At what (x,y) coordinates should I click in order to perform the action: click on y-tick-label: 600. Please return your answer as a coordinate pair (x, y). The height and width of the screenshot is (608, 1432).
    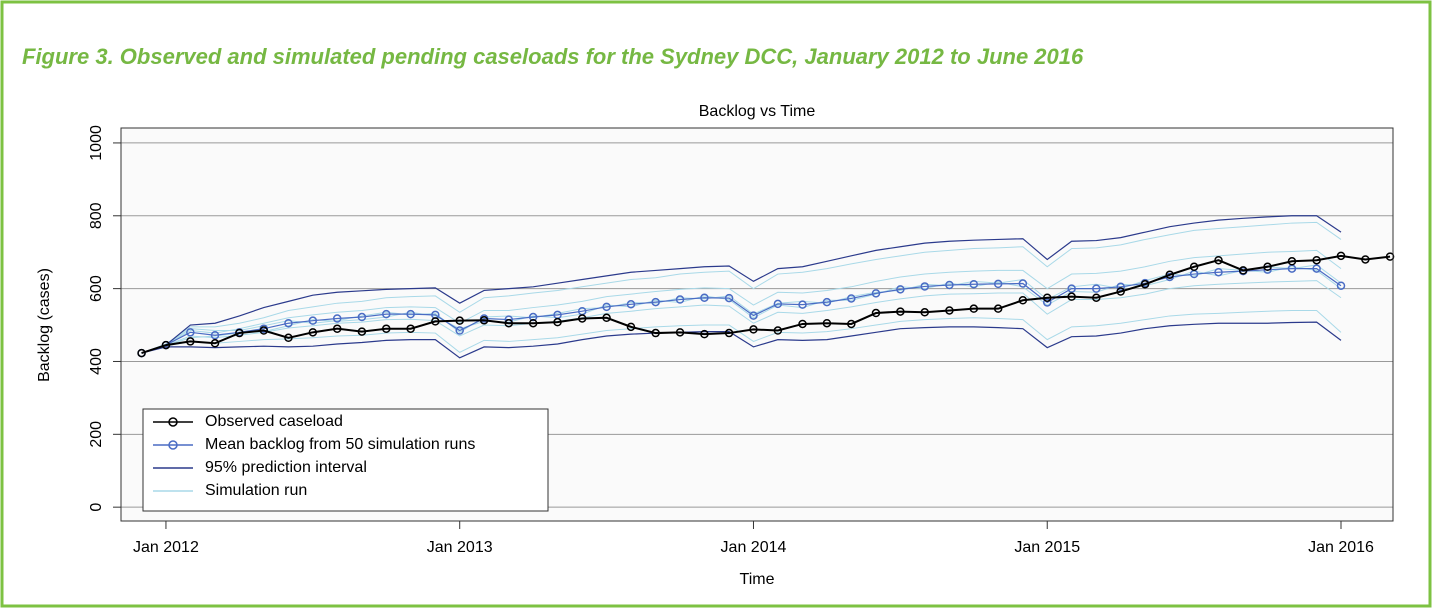
    Looking at the image, I should click on (96, 288).